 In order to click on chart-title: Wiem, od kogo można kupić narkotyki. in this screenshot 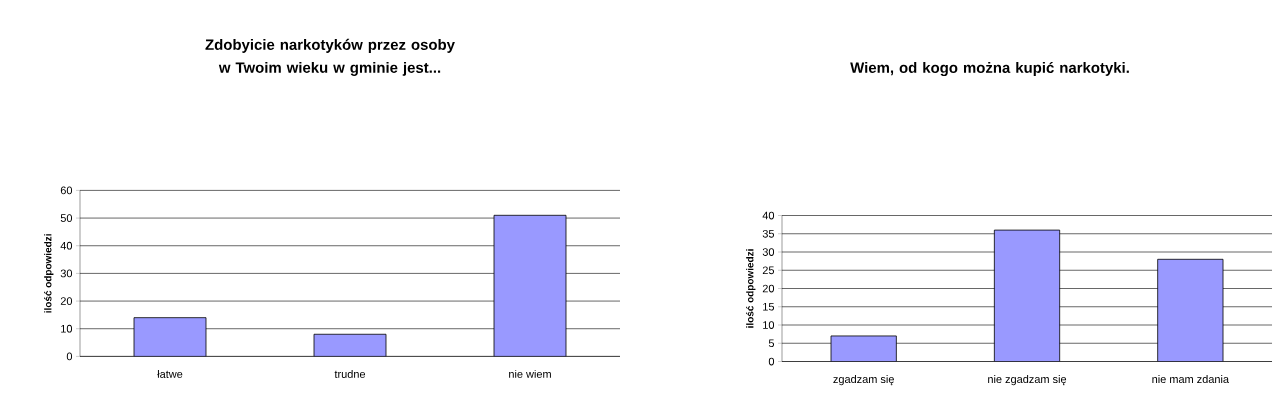, I will do `click(989, 69)`.